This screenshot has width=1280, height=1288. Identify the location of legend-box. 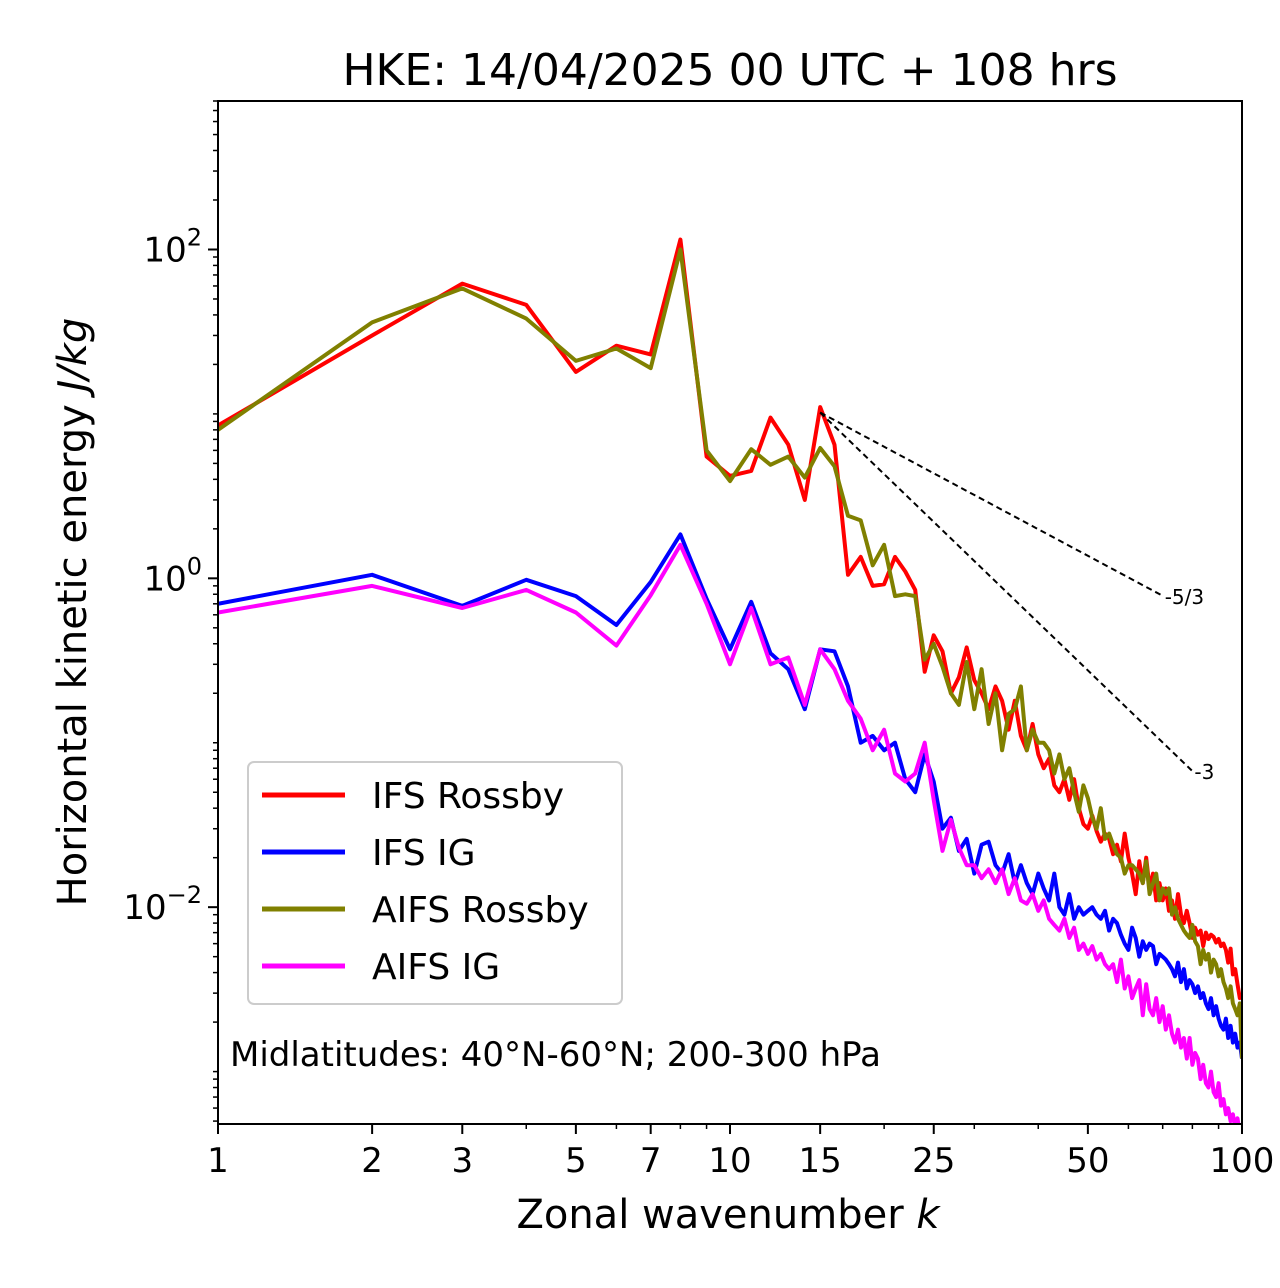
(435, 883).